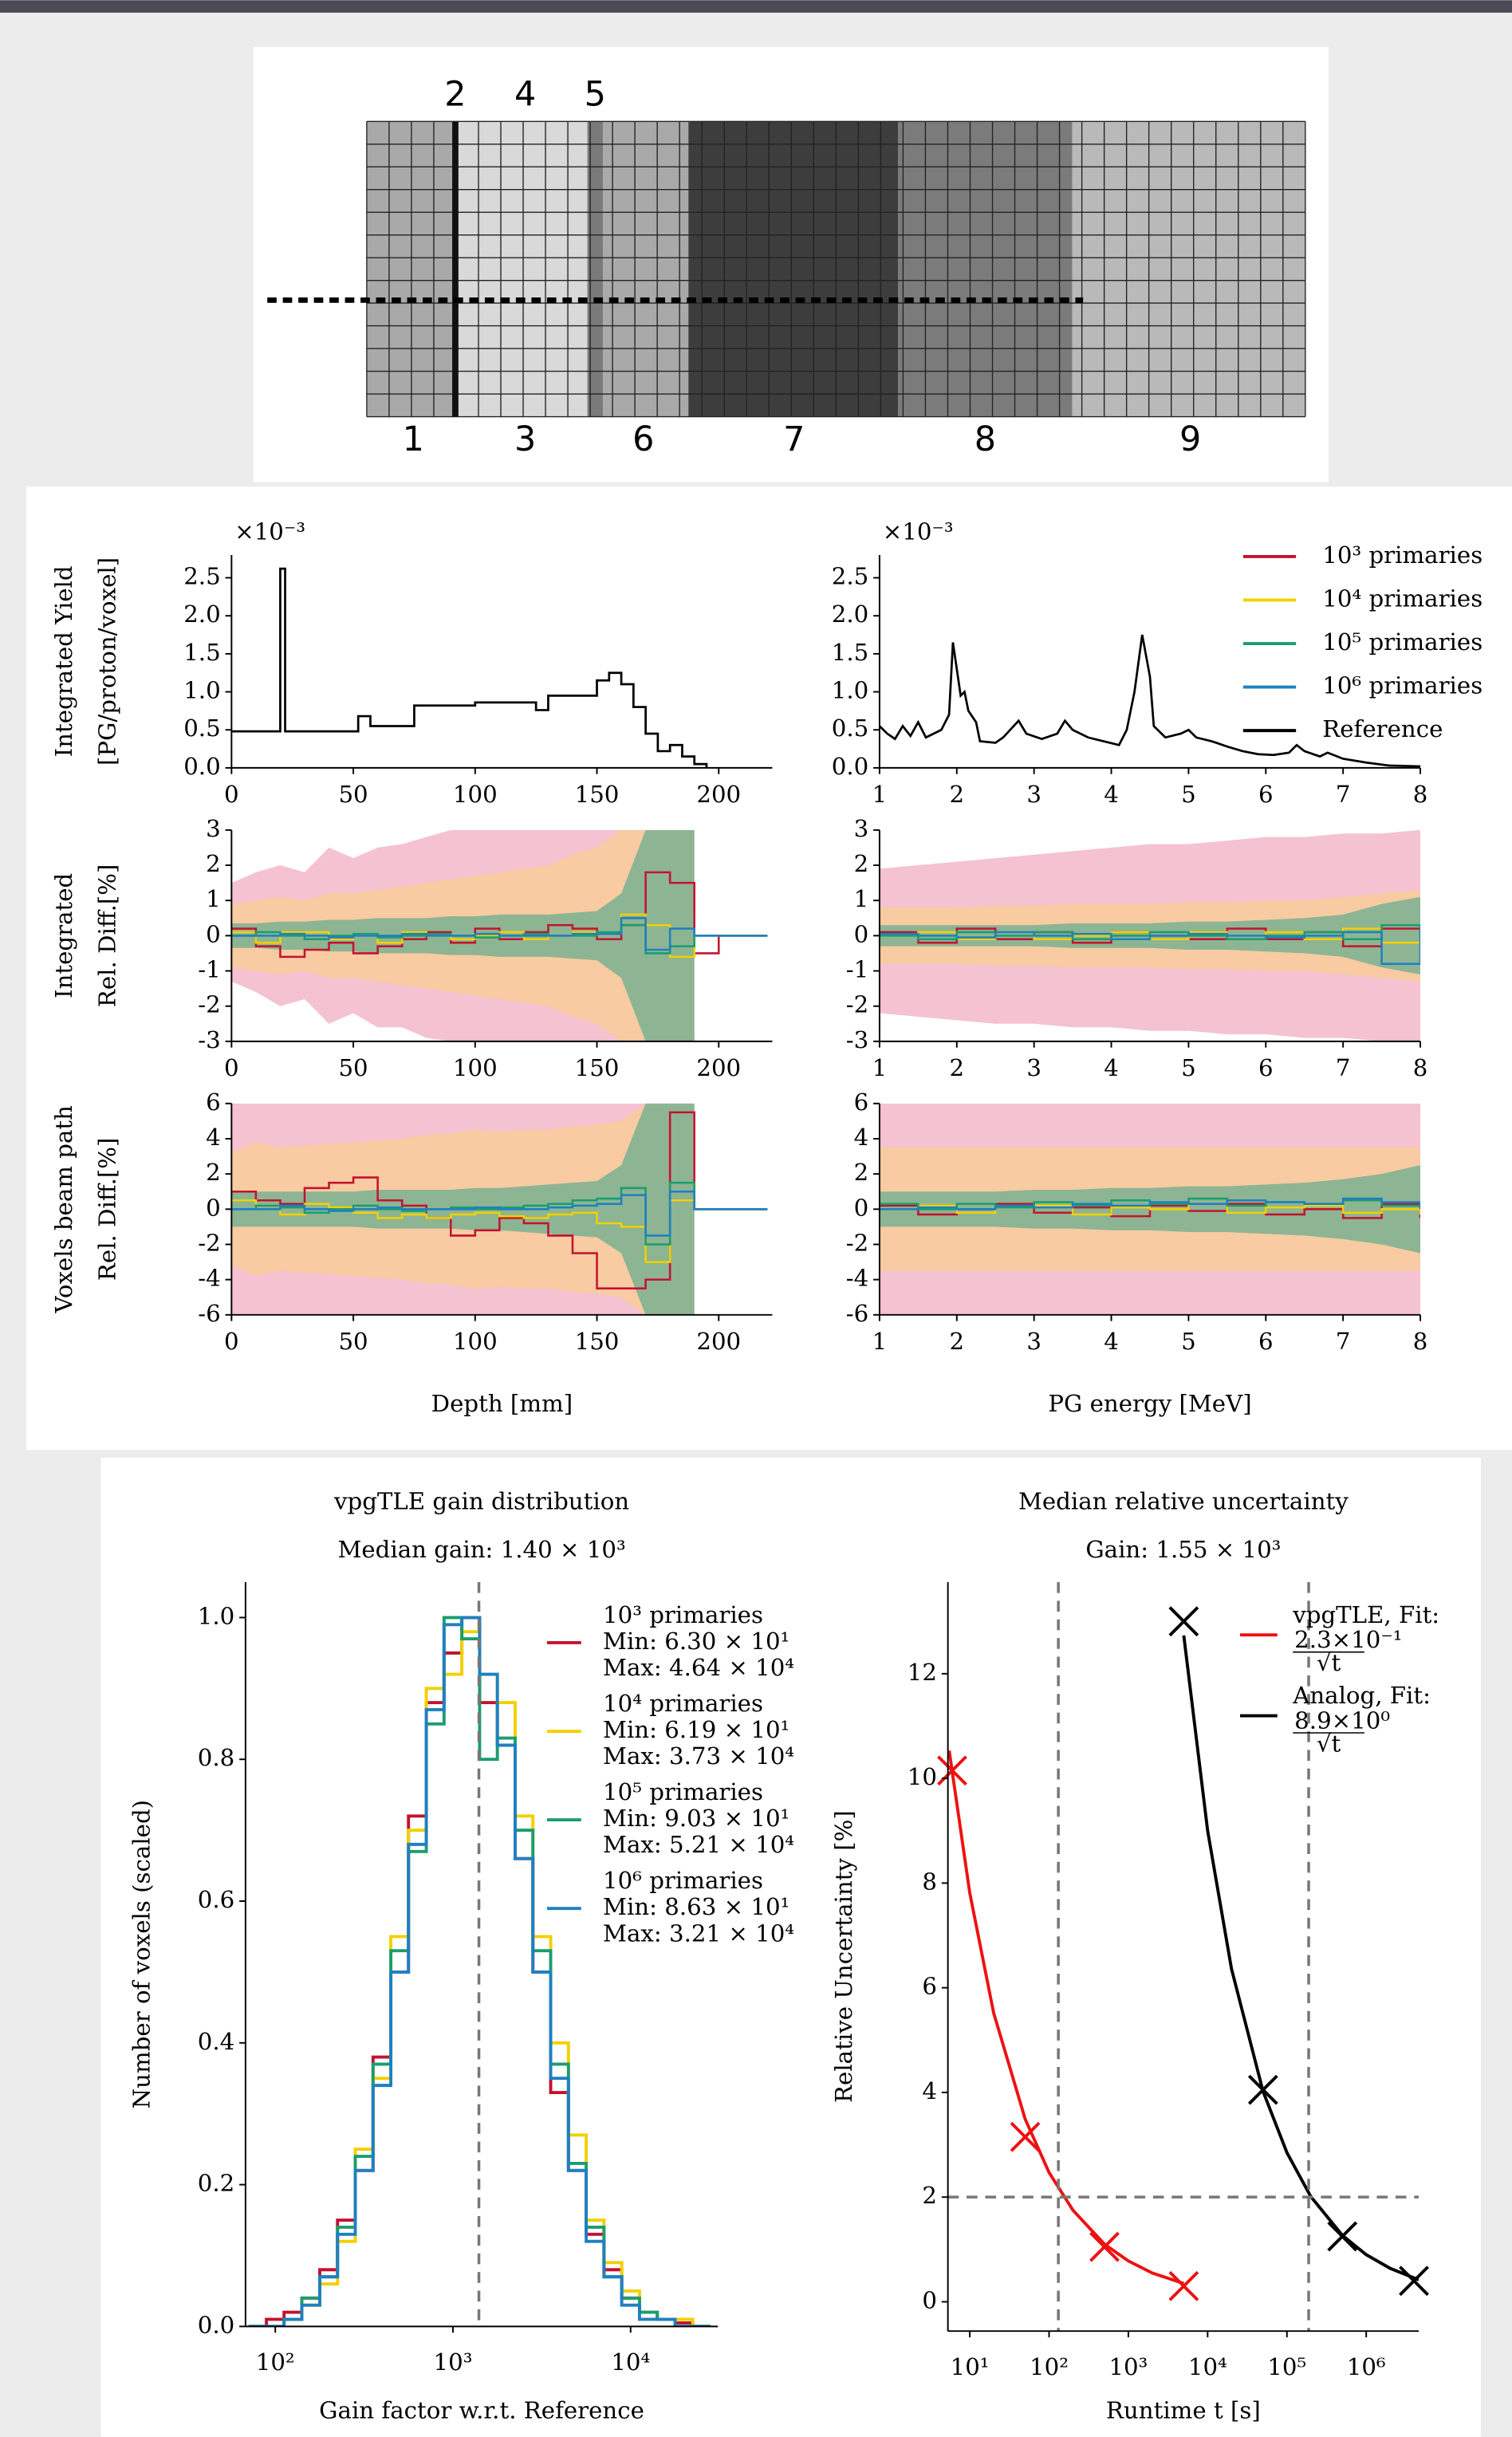 The width and height of the screenshot is (1512, 2437). What do you see at coordinates (209, 1278) in the screenshot?
I see `y-tick-label: -4` at bounding box center [209, 1278].